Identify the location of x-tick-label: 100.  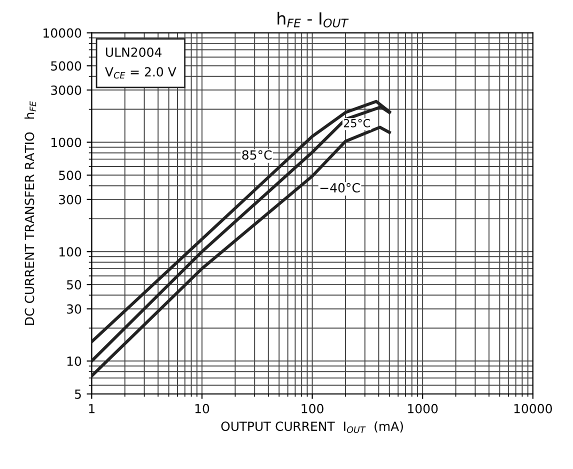
(313, 409).